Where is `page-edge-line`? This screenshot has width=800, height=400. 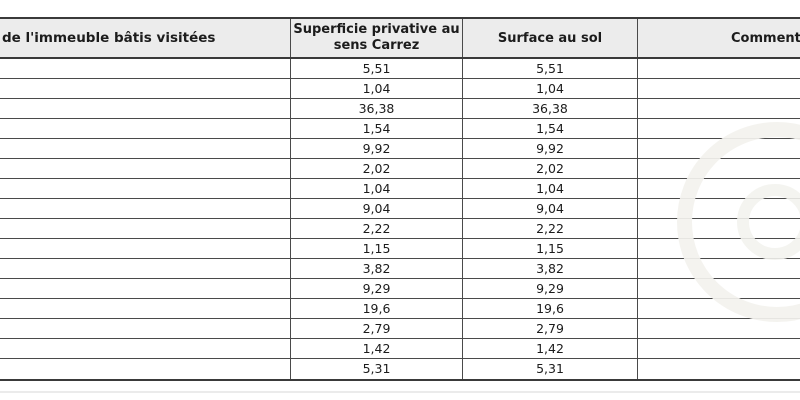
page-edge-line is located at coordinates (400, 392).